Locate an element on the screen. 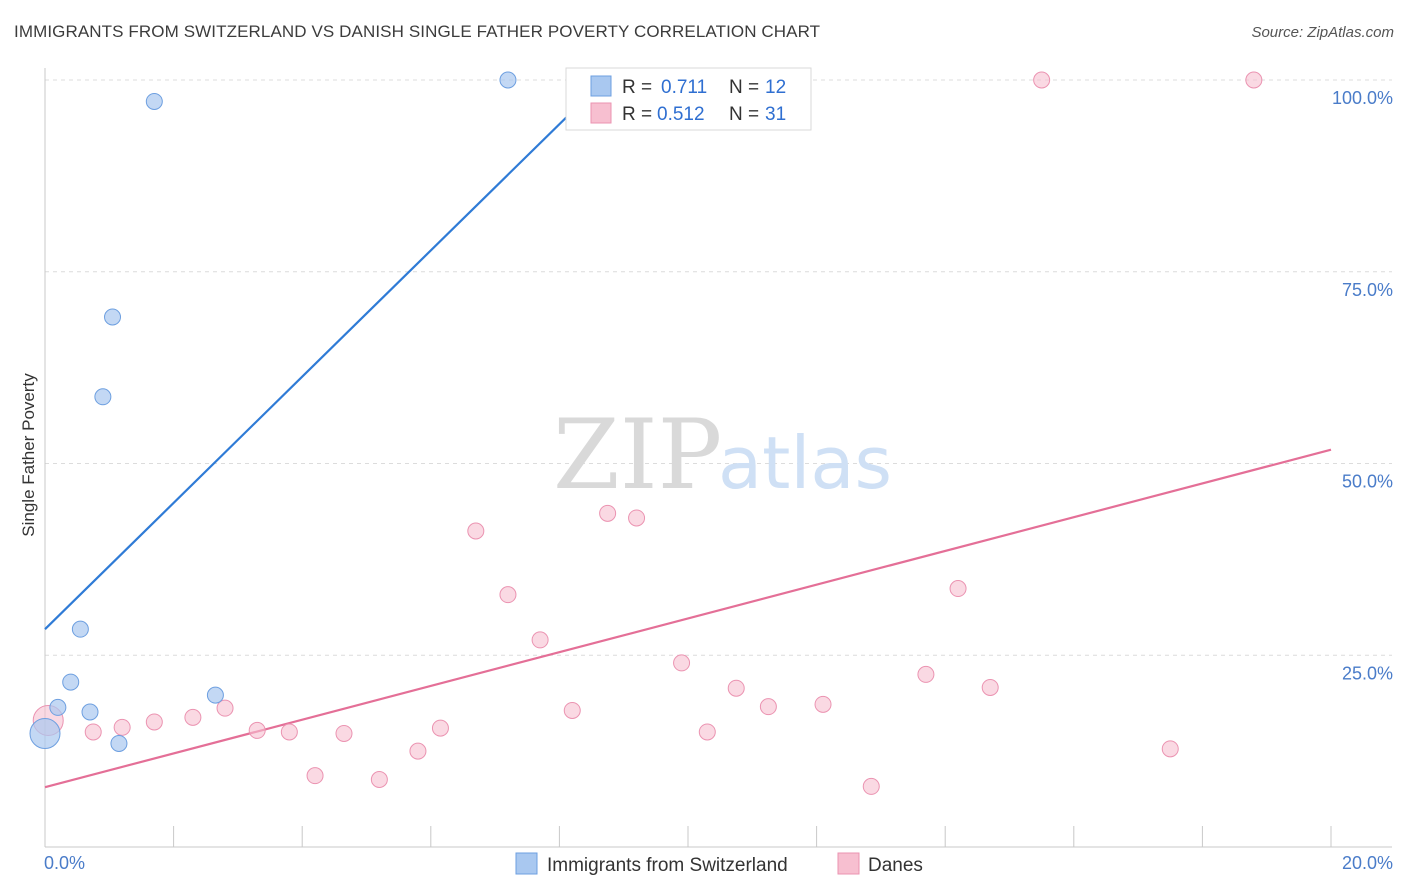 The image size is (1406, 892). series-legend-label-1: Immigrants from Switzerland is located at coordinates (667, 865).